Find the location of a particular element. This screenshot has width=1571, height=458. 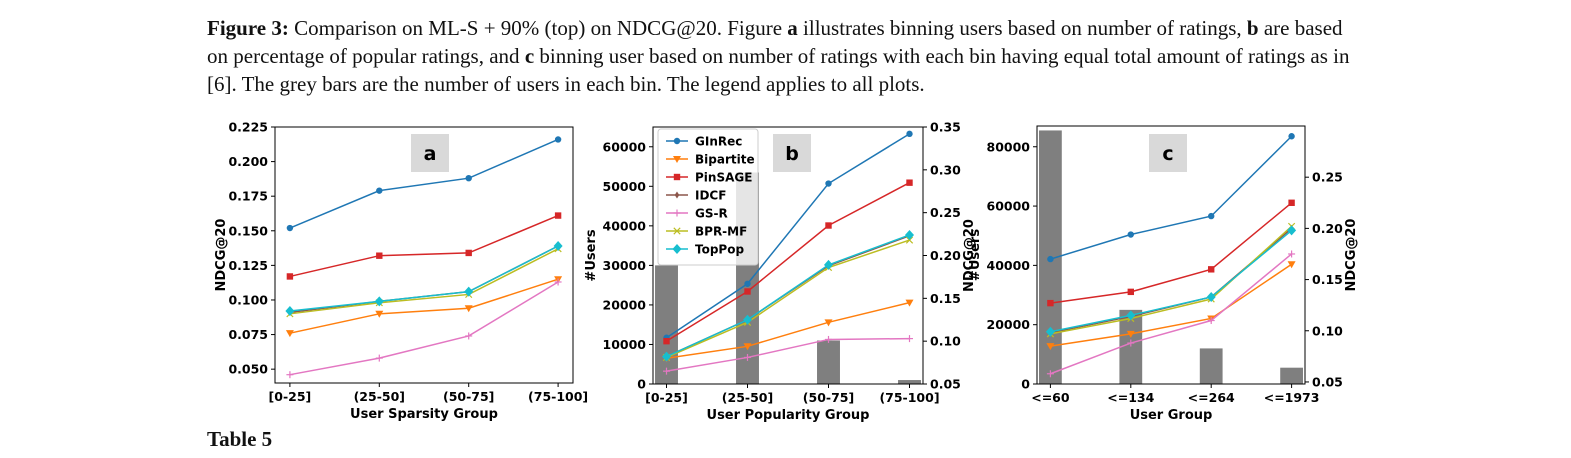

table-heading: Table 5 is located at coordinates (240, 439).